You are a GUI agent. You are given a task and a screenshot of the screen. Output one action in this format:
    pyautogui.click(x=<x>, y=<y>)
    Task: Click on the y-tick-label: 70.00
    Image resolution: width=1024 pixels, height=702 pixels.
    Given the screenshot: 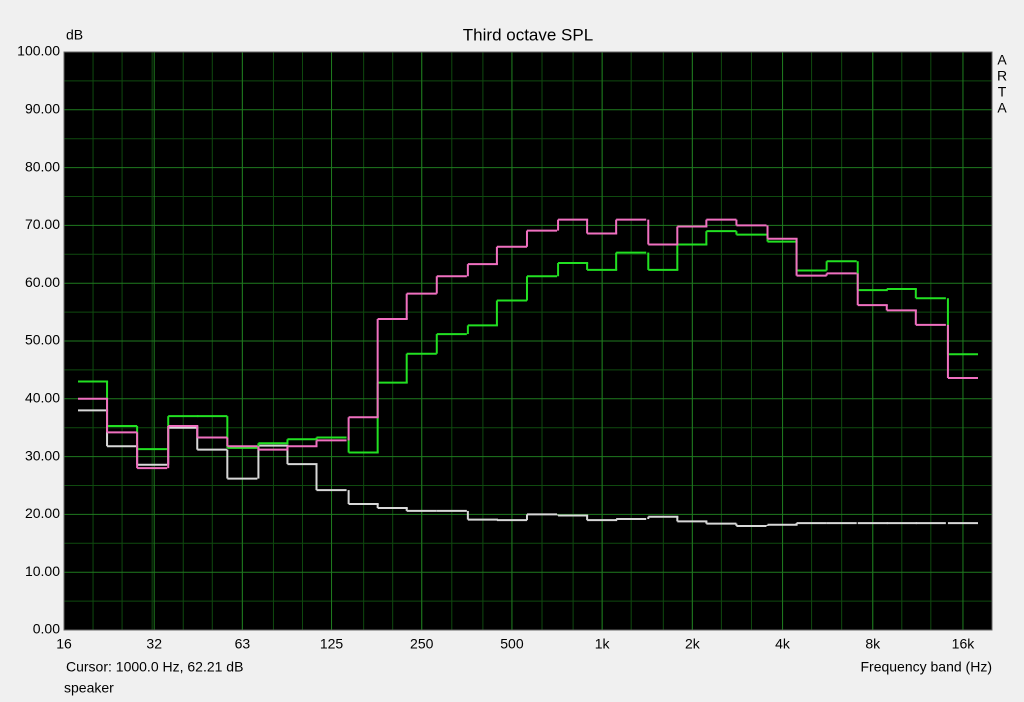 What is the action you would take?
    pyautogui.click(x=42, y=224)
    